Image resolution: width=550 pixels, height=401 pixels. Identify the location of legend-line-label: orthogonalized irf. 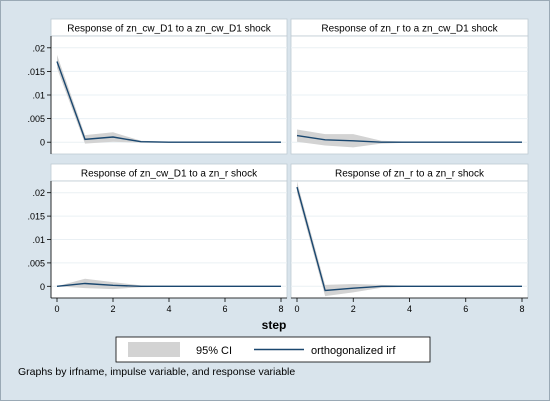
(353, 351).